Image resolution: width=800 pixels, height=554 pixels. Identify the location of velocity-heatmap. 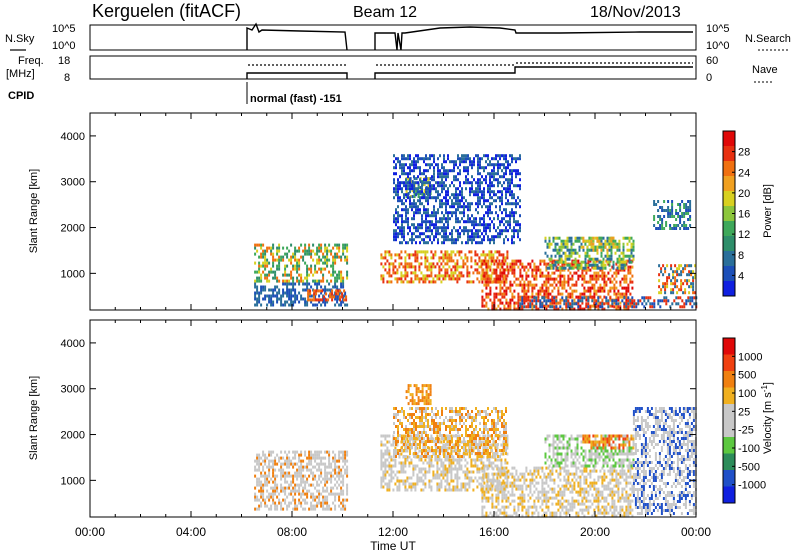
(475, 451).